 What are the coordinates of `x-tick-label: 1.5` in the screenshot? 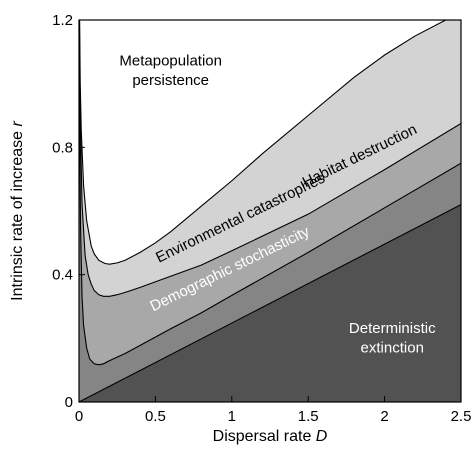 It's located at (308, 416).